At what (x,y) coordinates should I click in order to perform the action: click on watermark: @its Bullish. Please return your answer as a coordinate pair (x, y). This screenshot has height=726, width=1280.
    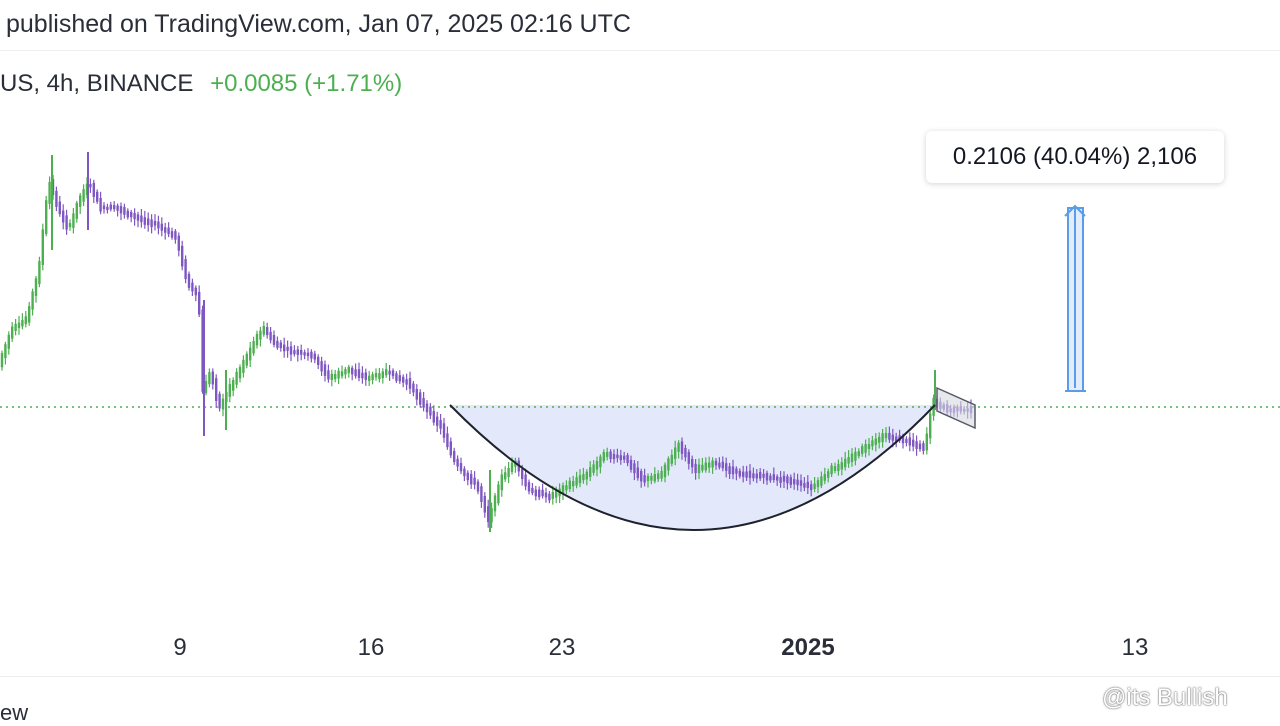
    Looking at the image, I should click on (1165, 697).